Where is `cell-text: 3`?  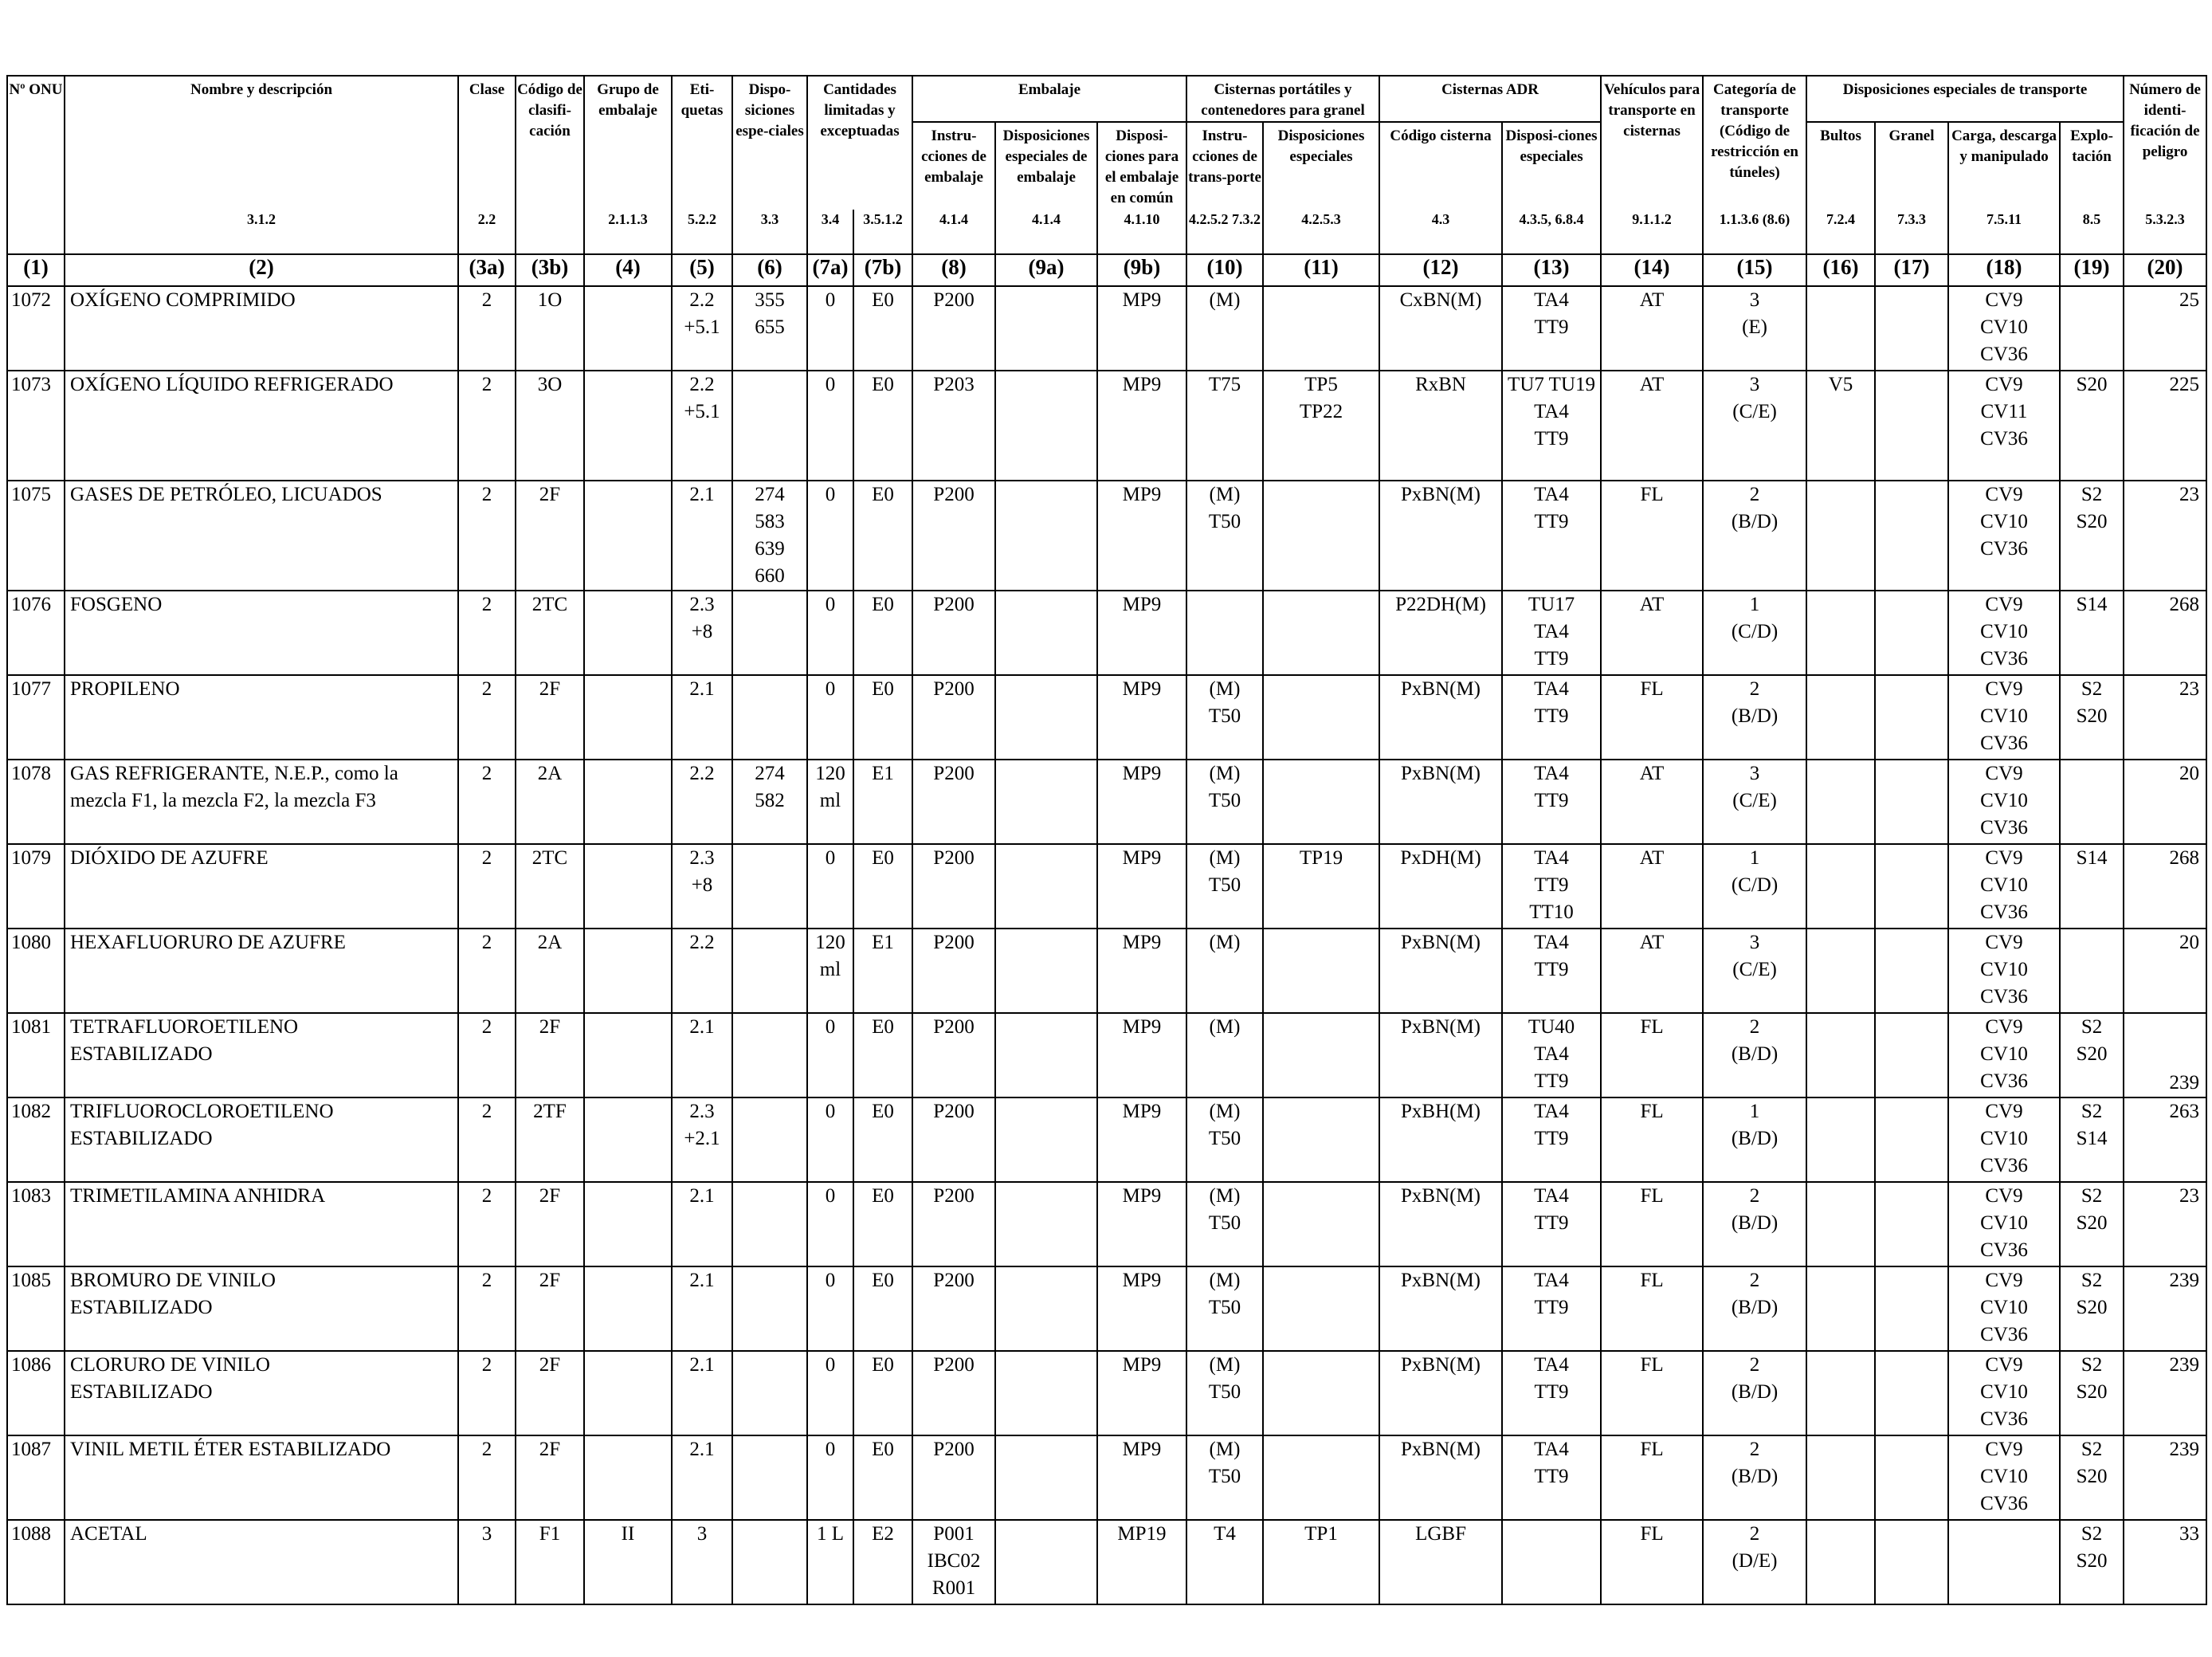
cell-text: 3 is located at coordinates (702, 1534).